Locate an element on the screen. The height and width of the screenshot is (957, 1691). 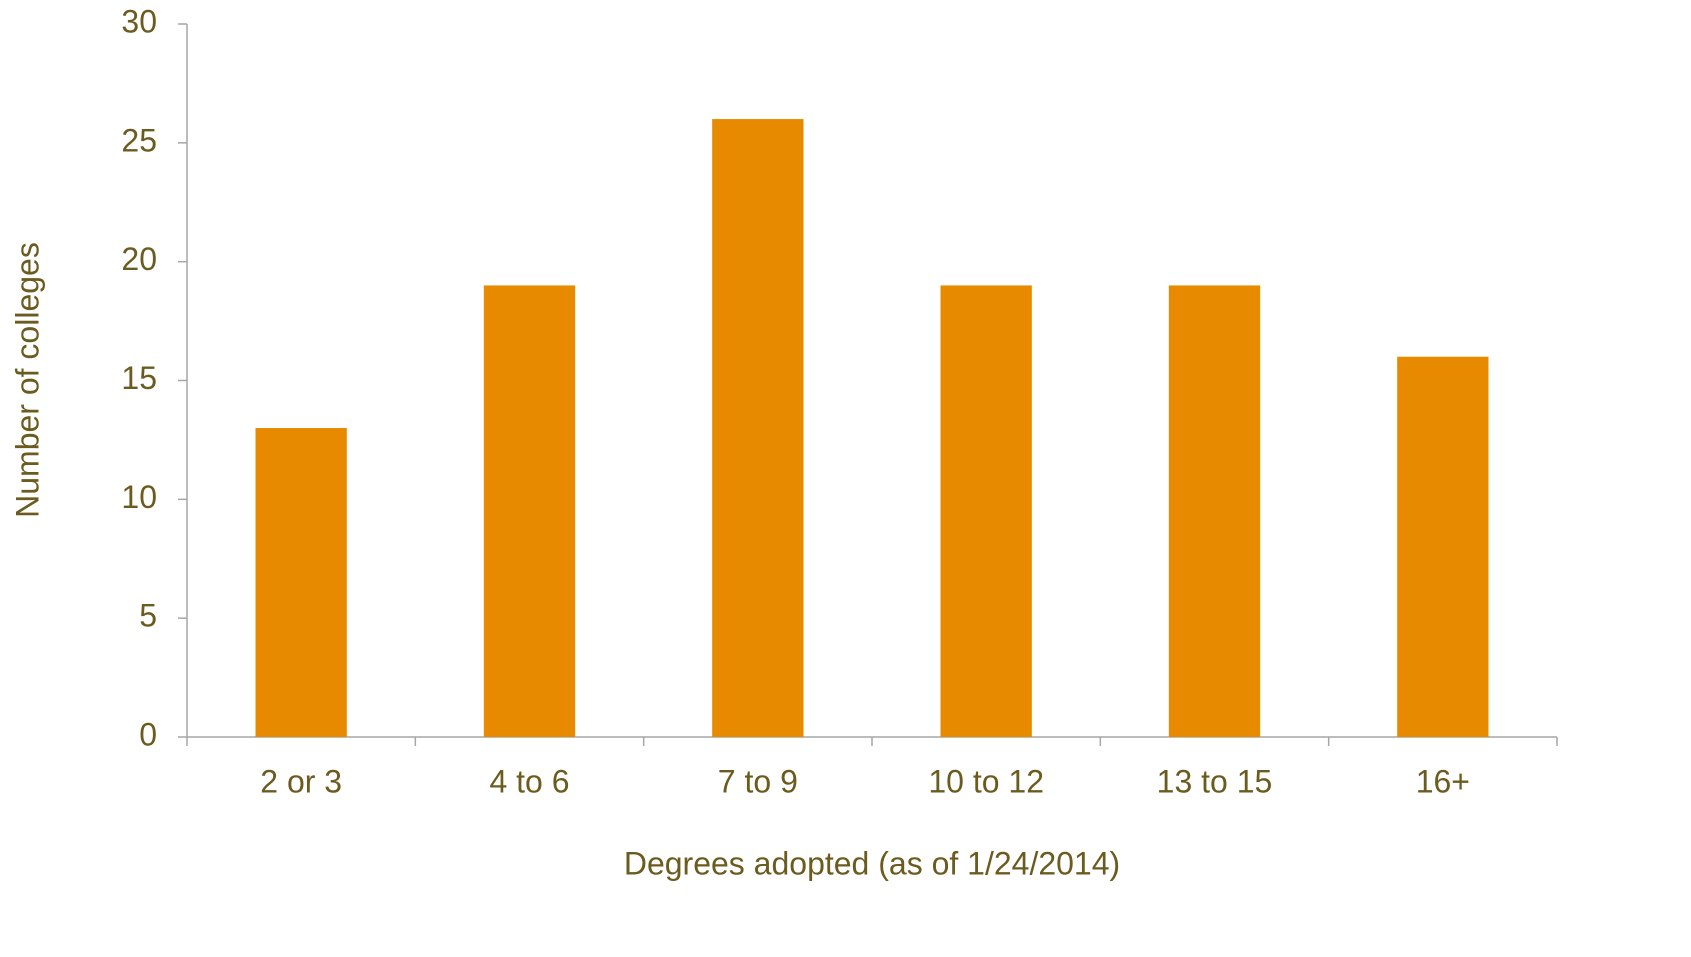
x-tick-label: 2 or 3 is located at coordinates (301, 781).